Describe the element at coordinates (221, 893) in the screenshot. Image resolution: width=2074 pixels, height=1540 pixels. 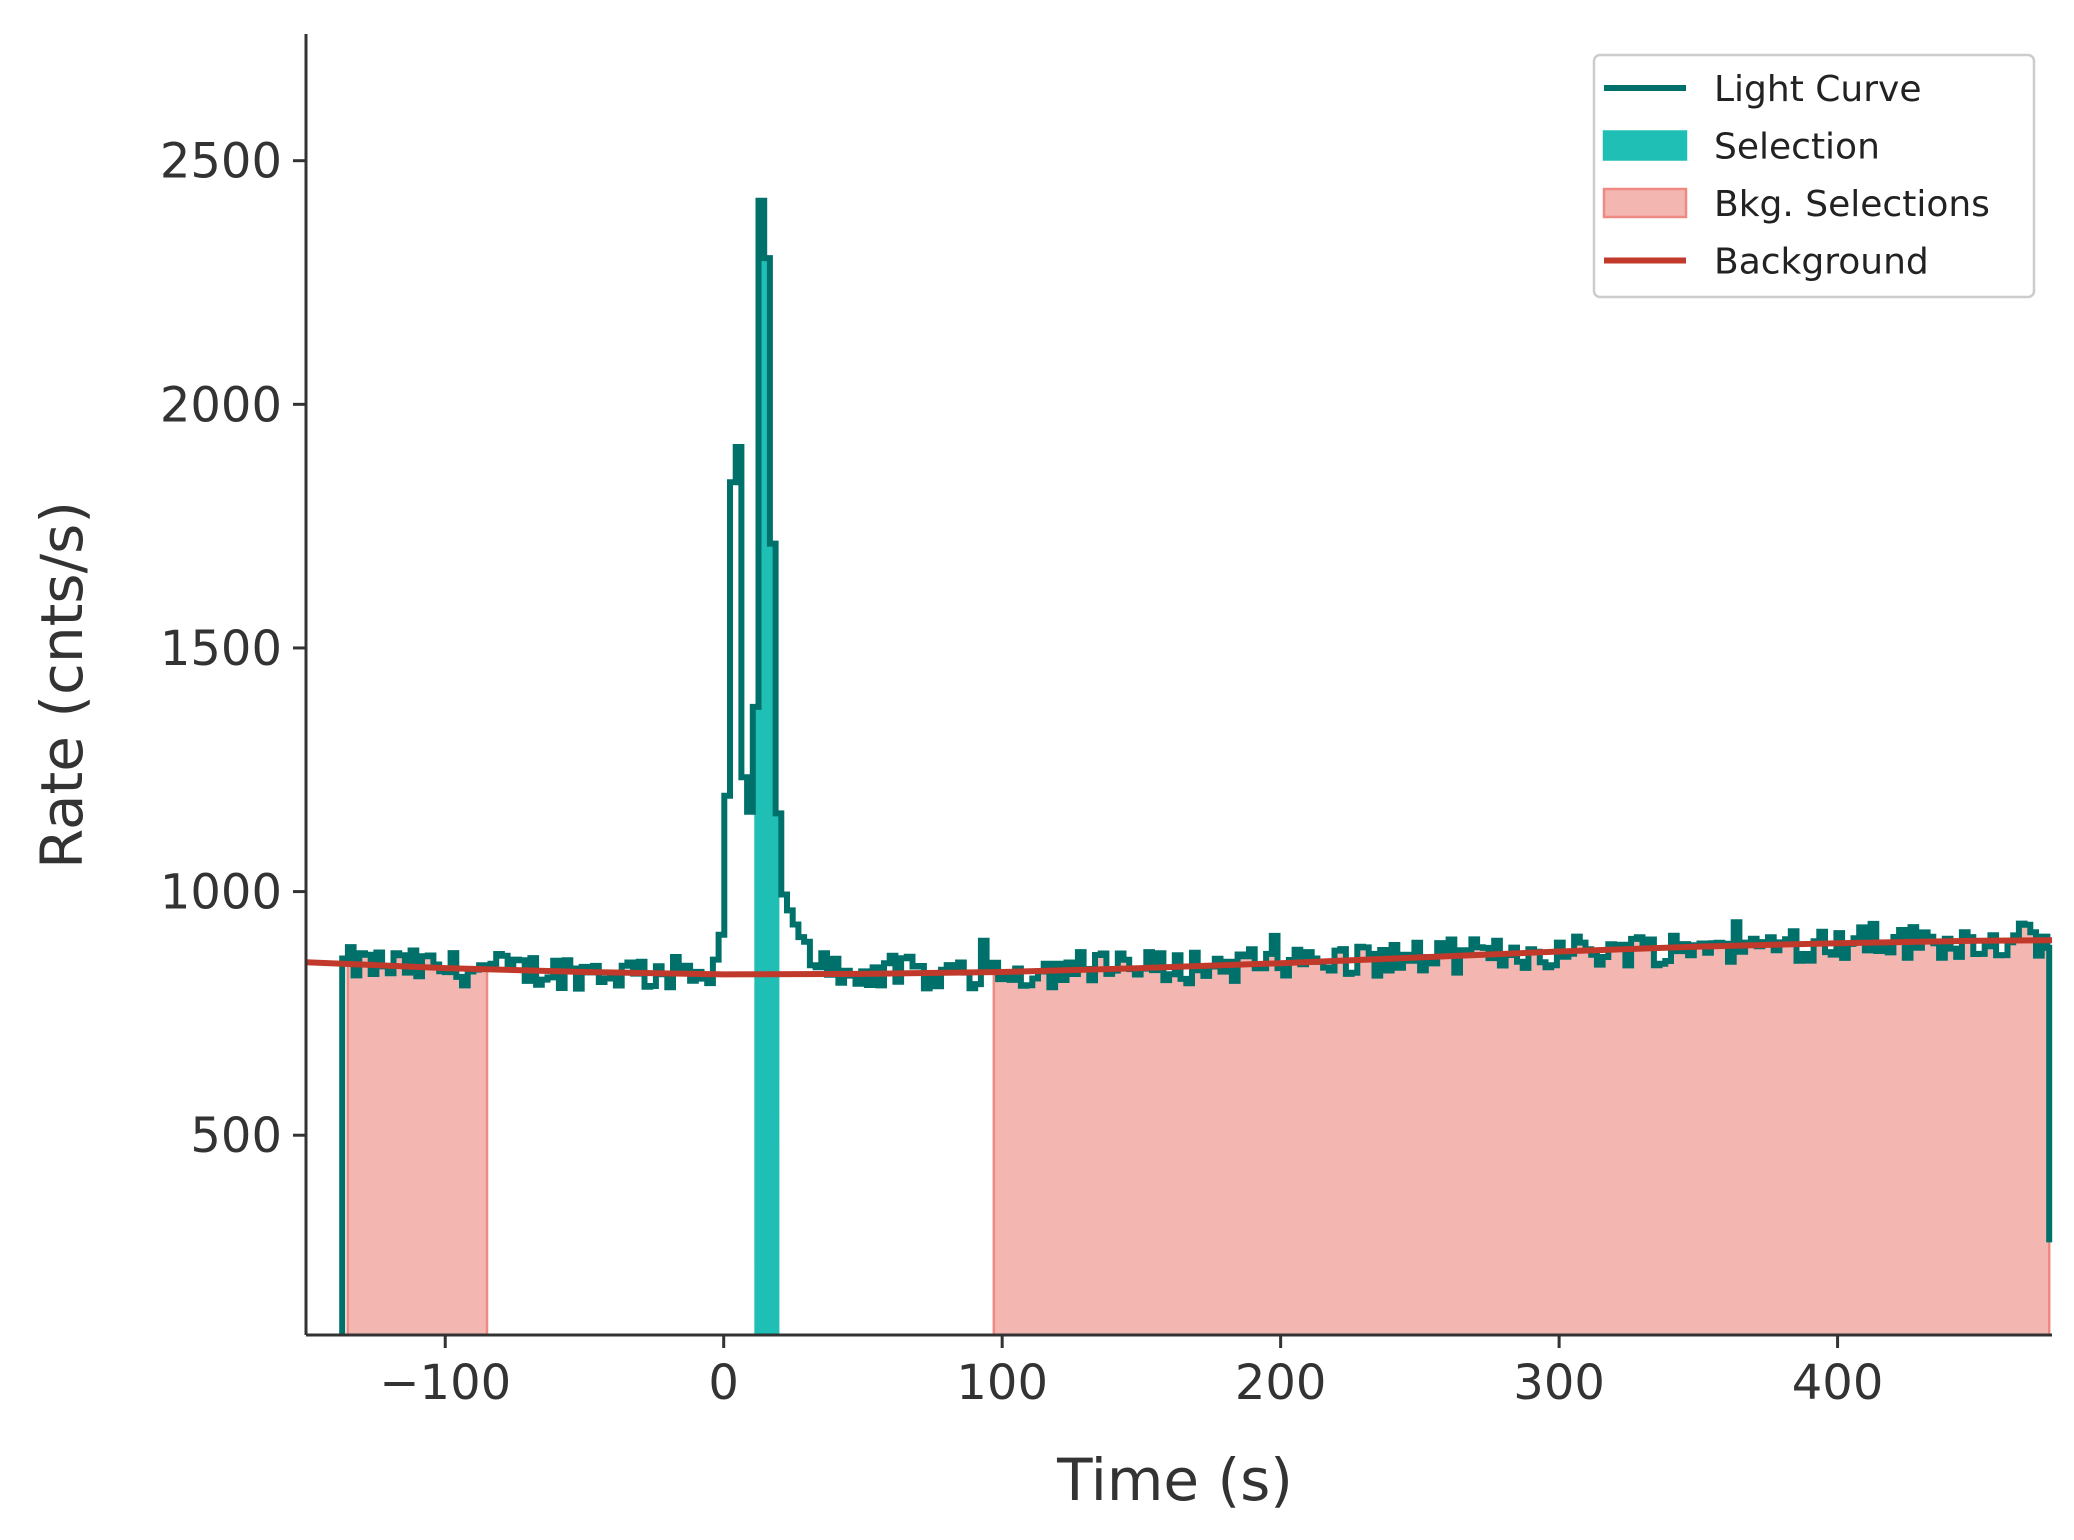
I see `y-tick-label-1000: 1000` at that location.